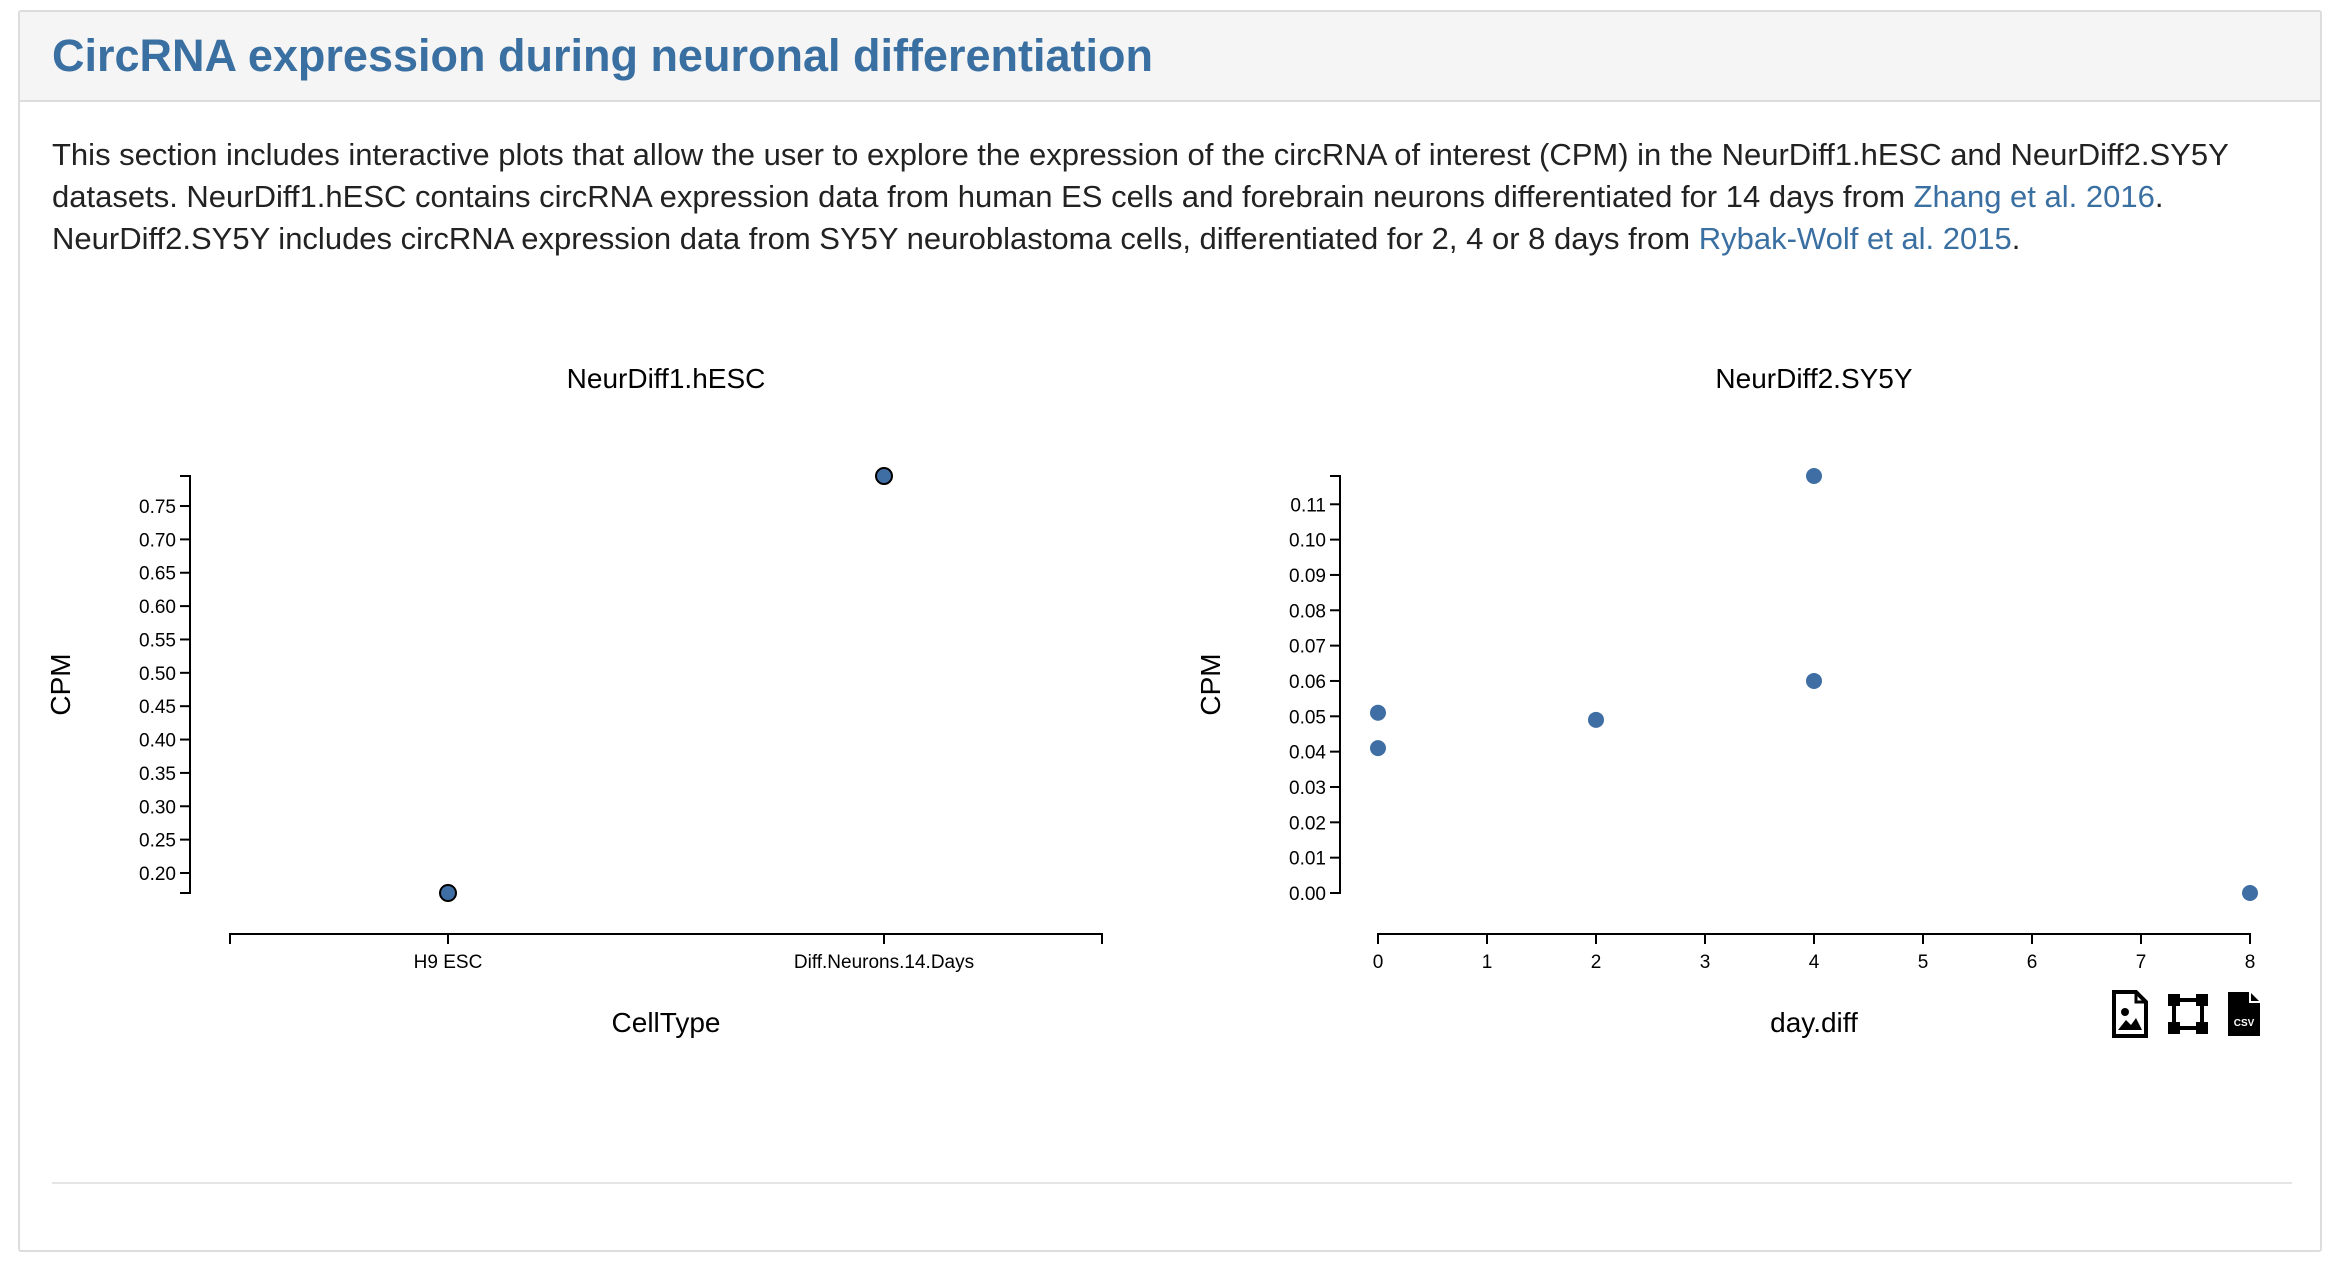 Image resolution: width=2336 pixels, height=1268 pixels. Describe the element at coordinates (157, 874) in the screenshot. I see `y-tick-label: 0.20` at that location.